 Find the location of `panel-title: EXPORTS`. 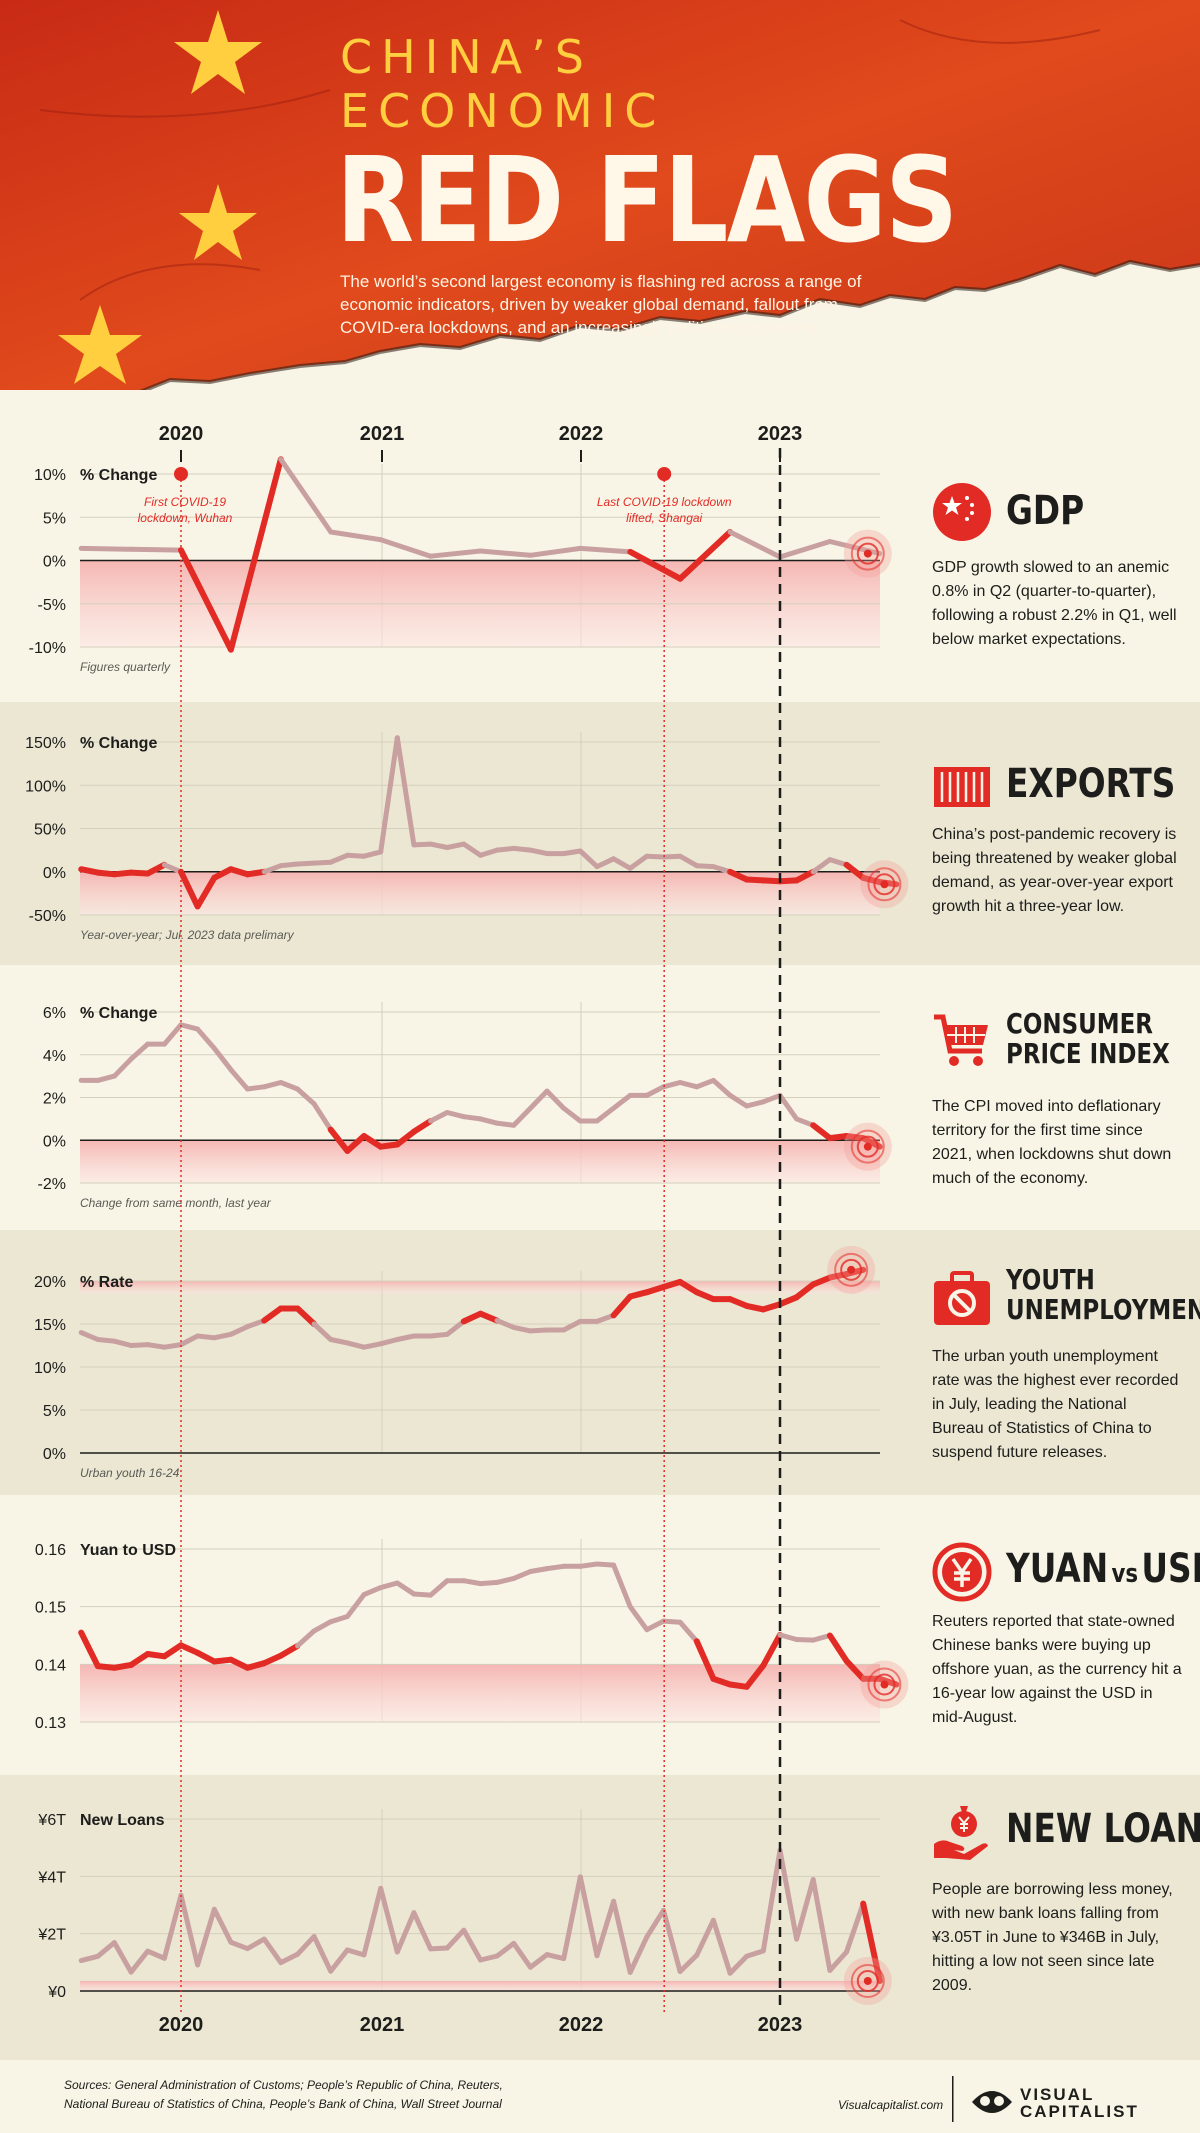

panel-title: EXPORTS is located at coordinates (1091, 784).